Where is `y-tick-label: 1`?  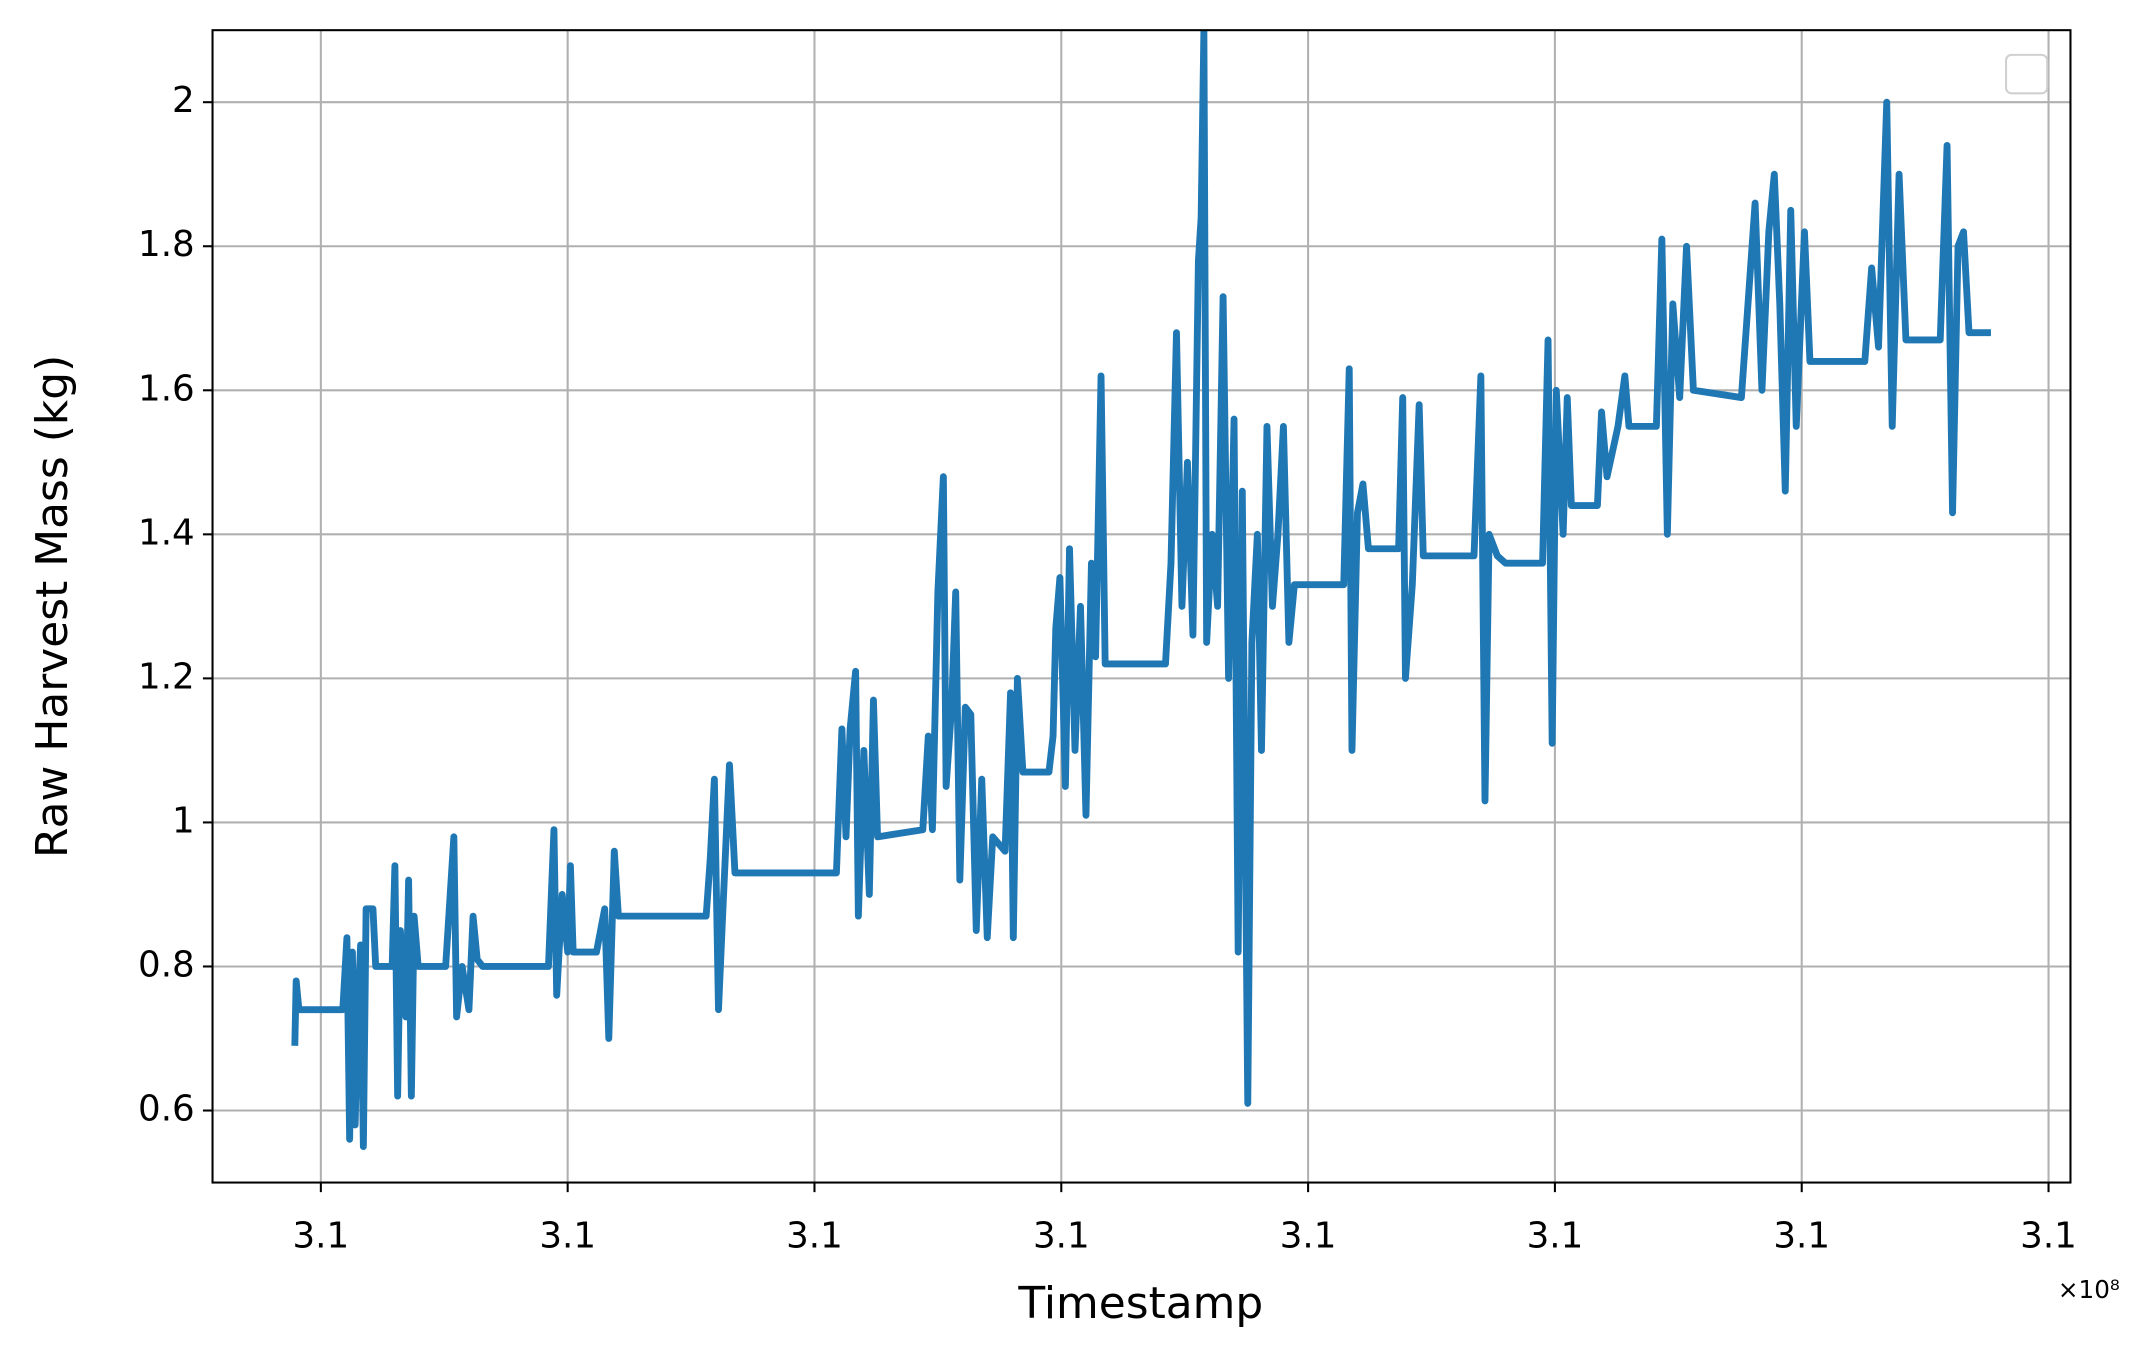 y-tick-label: 1 is located at coordinates (183, 820).